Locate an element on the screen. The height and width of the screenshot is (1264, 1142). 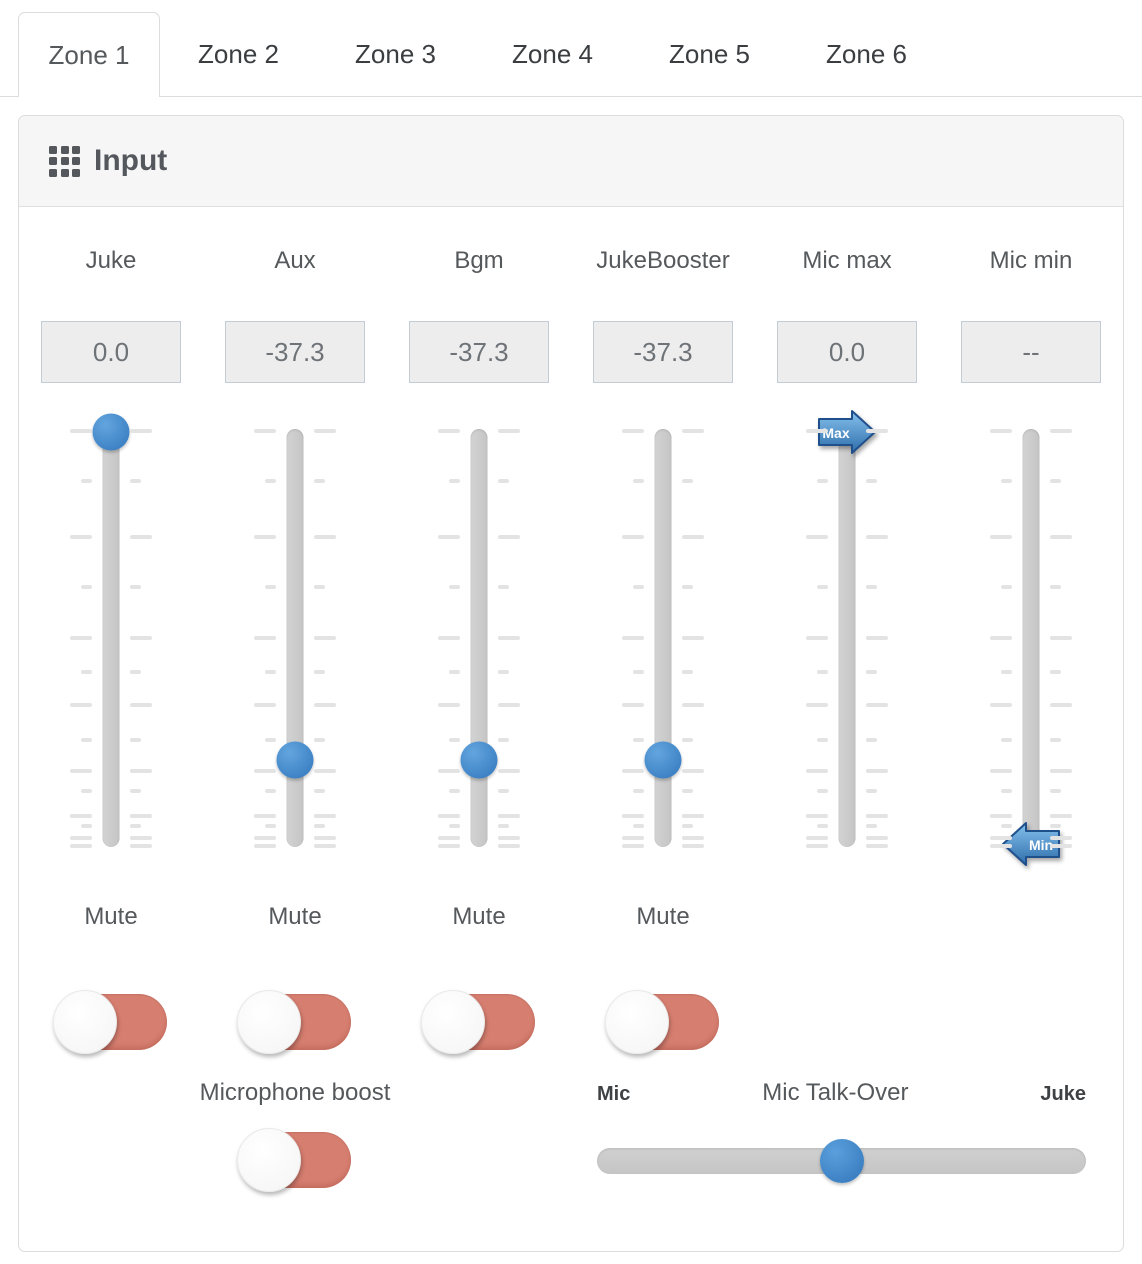
svg-text: Max is located at coordinates (835, 433).